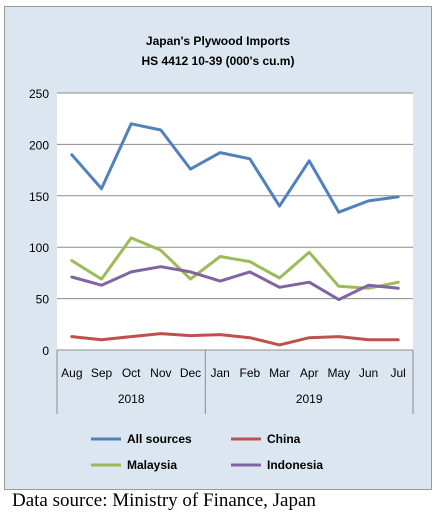 The image size is (445, 530). Describe the element at coordinates (279, 373) in the screenshot. I see `x-tick-label: Mar` at that location.